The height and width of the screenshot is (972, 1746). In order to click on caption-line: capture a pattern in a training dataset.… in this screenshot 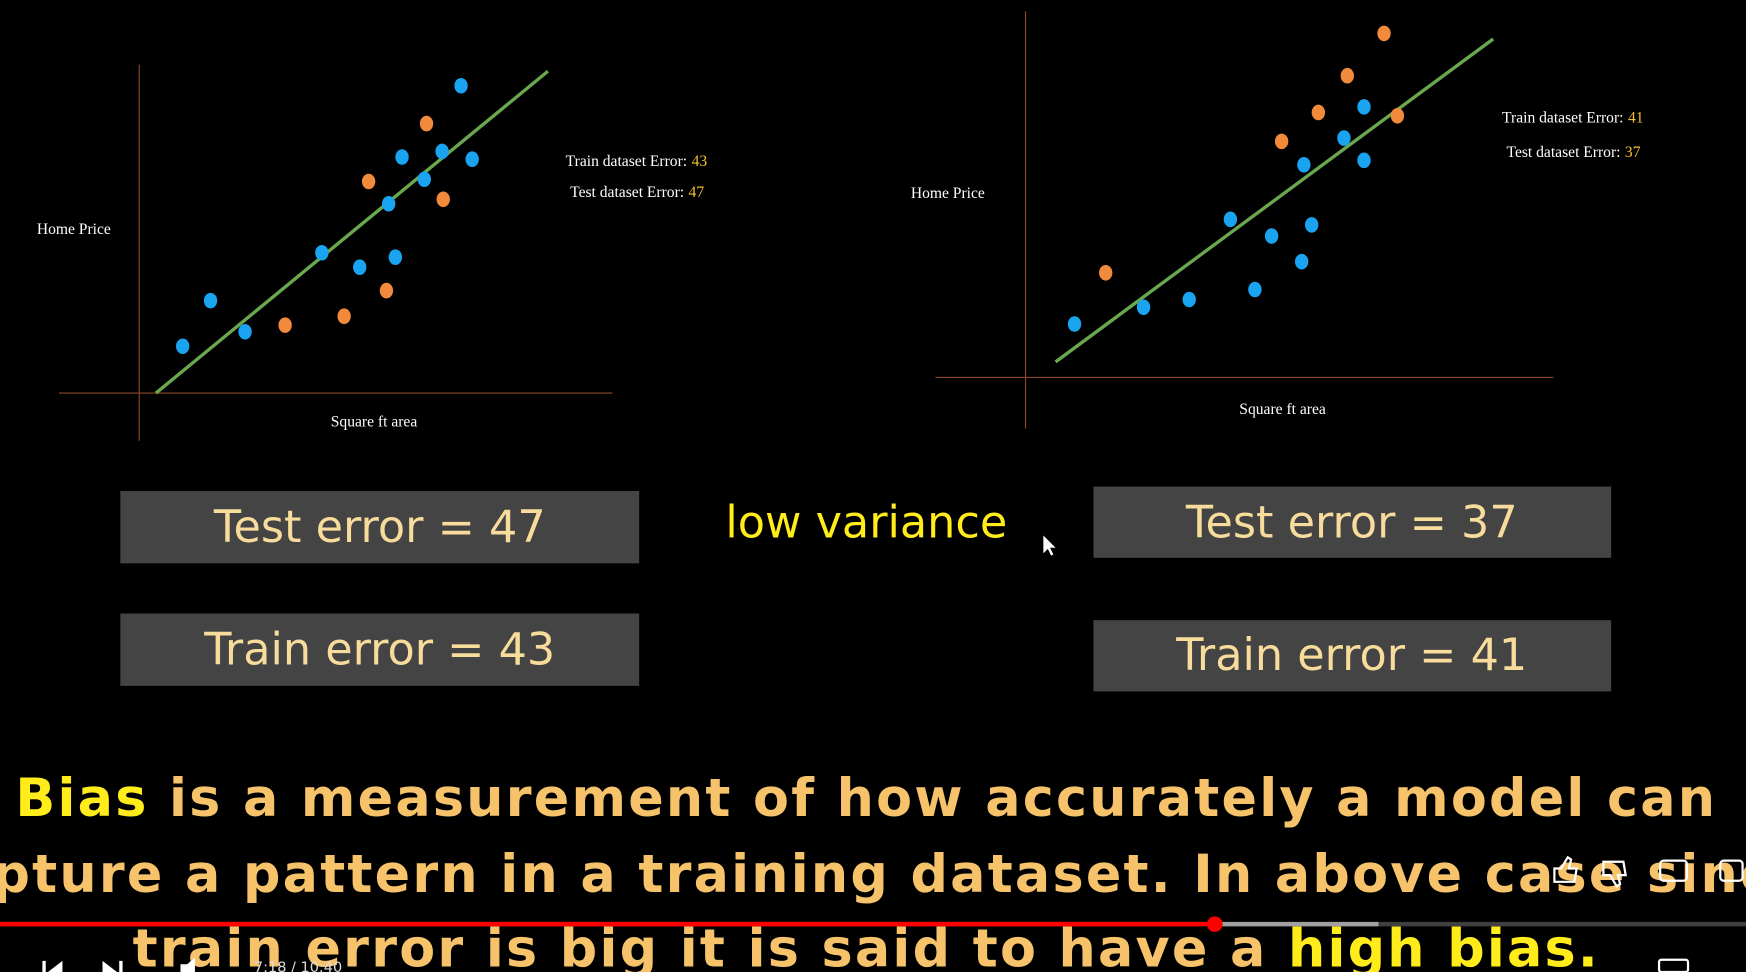, I will do `click(873, 874)`.